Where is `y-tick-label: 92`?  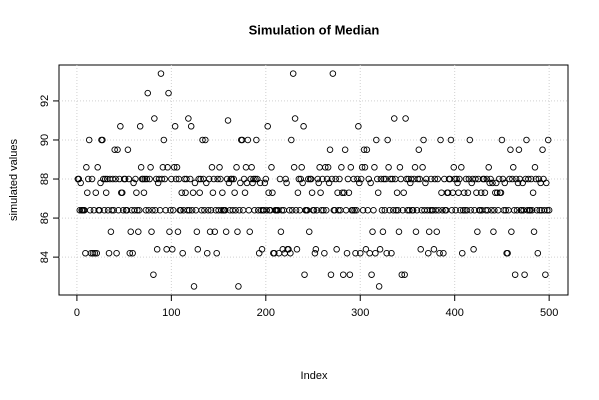
y-tick-label: 92 is located at coordinates (45, 101).